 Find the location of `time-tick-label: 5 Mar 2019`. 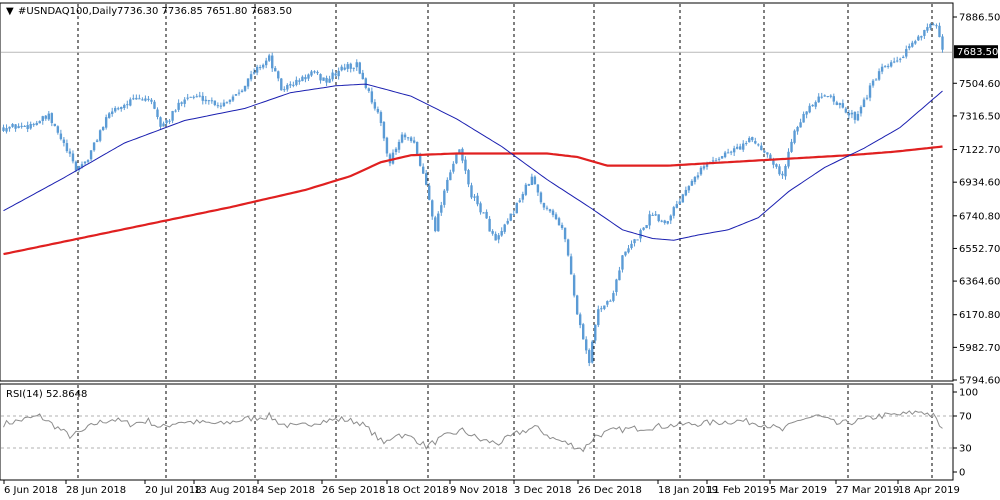

time-tick-label: 5 Mar 2019 is located at coordinates (798, 490).